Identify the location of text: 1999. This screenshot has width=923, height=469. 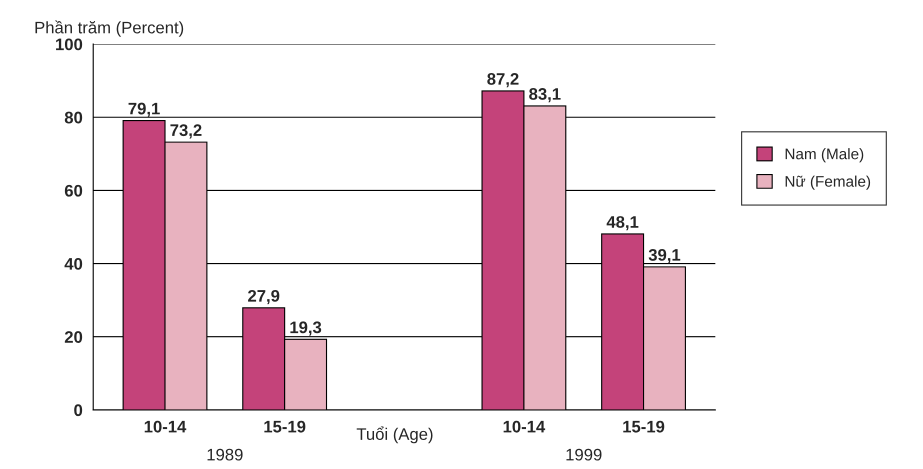
(584, 454).